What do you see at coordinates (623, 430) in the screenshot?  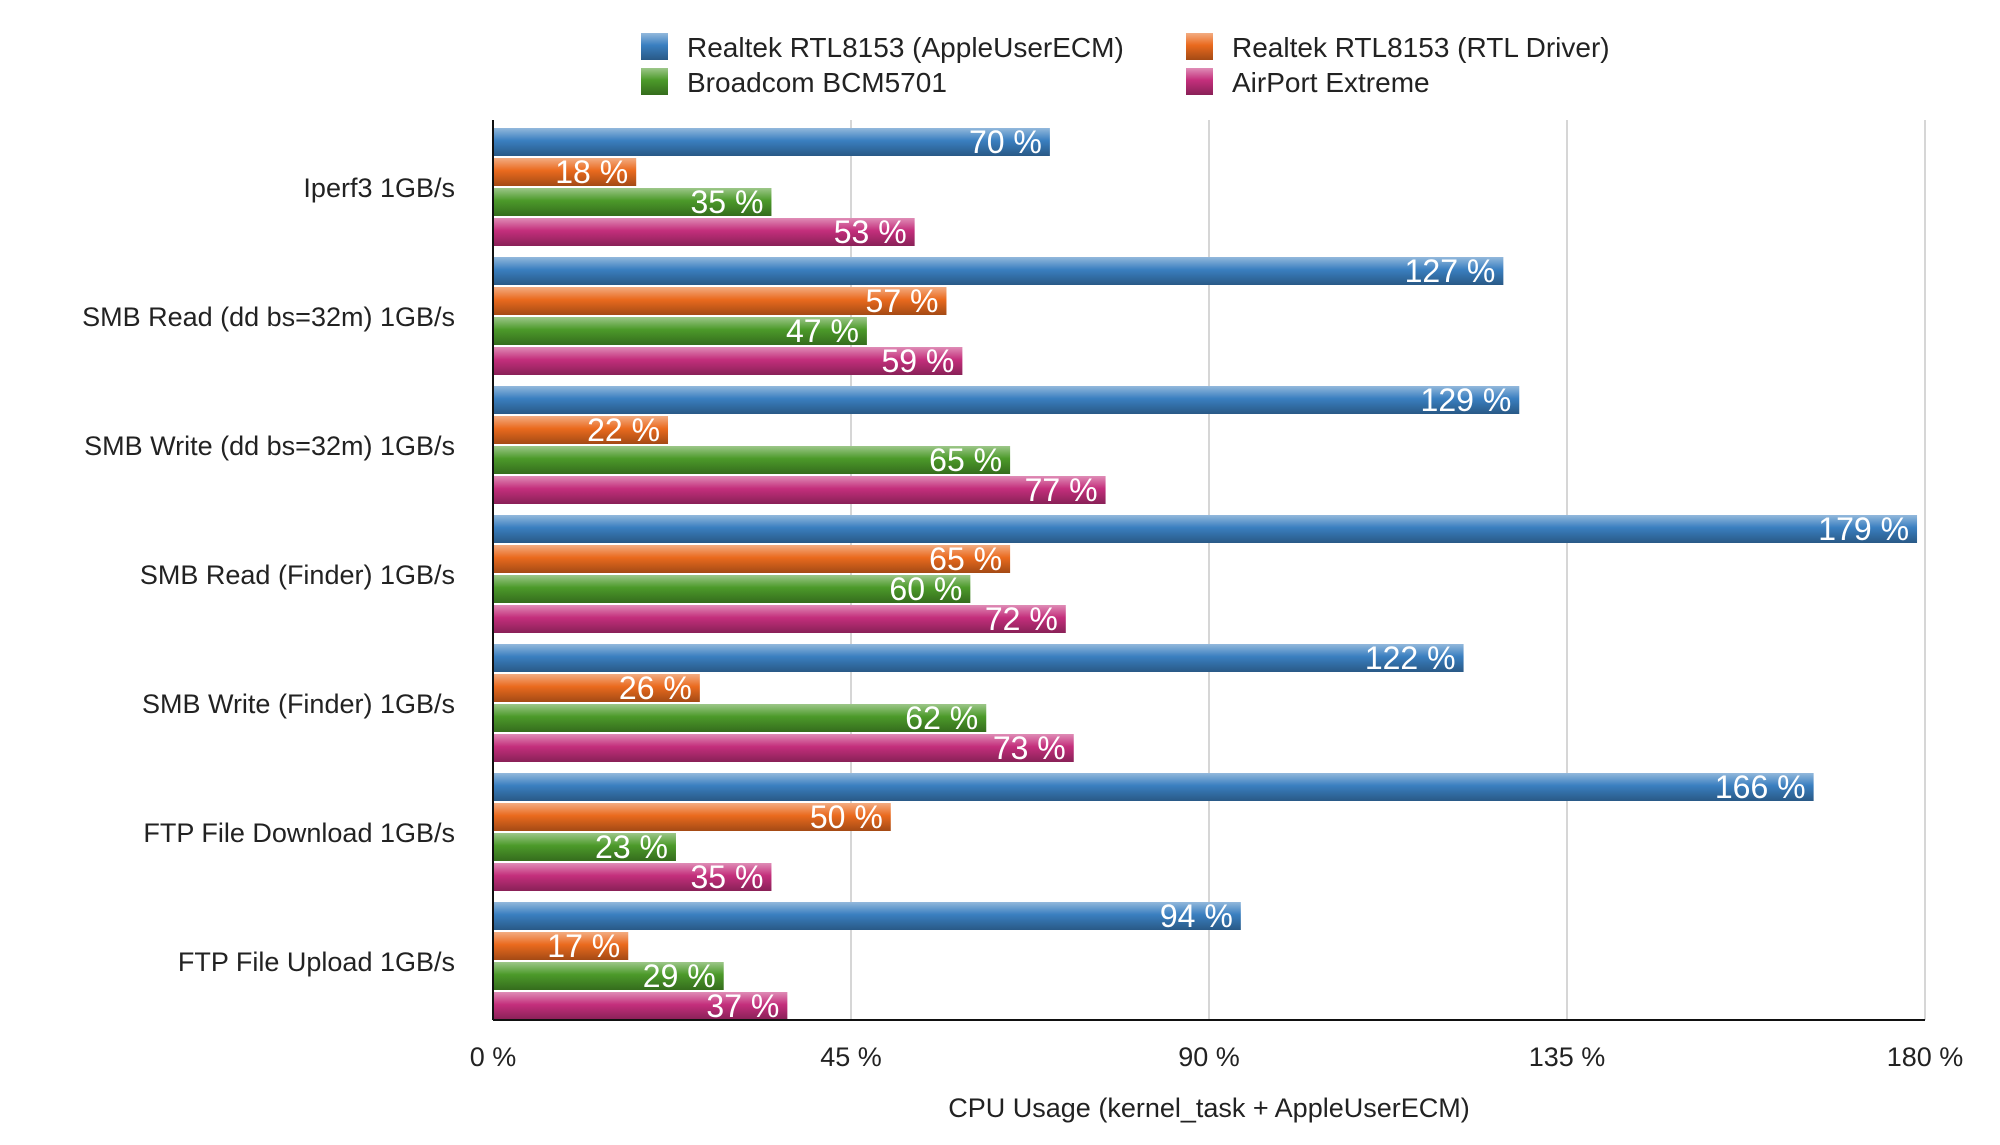 I see `bar-label-2-1: 22 %` at bounding box center [623, 430].